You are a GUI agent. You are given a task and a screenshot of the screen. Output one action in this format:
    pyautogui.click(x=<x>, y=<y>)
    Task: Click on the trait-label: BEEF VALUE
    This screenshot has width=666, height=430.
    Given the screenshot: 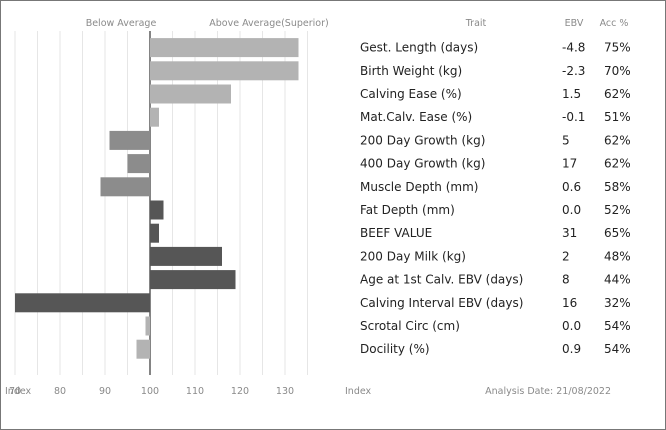 What is the action you would take?
    pyautogui.click(x=396, y=233)
    